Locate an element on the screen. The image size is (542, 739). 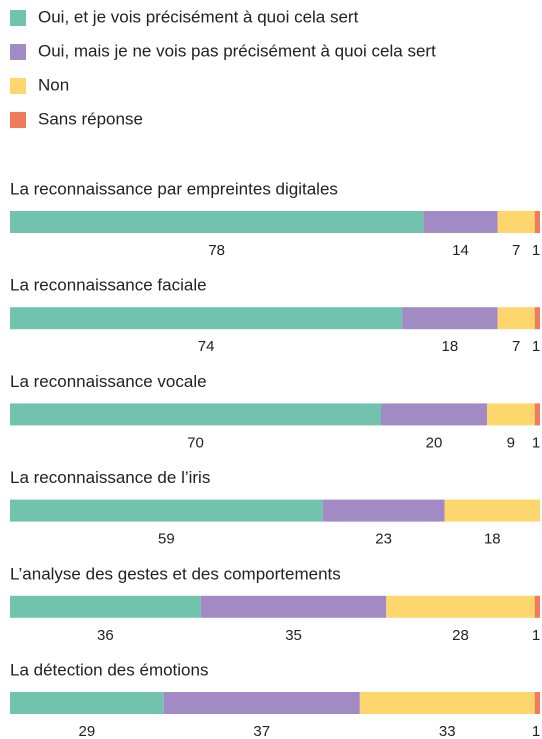
category-label: La reconnaissance de l’iris is located at coordinates (110, 477).